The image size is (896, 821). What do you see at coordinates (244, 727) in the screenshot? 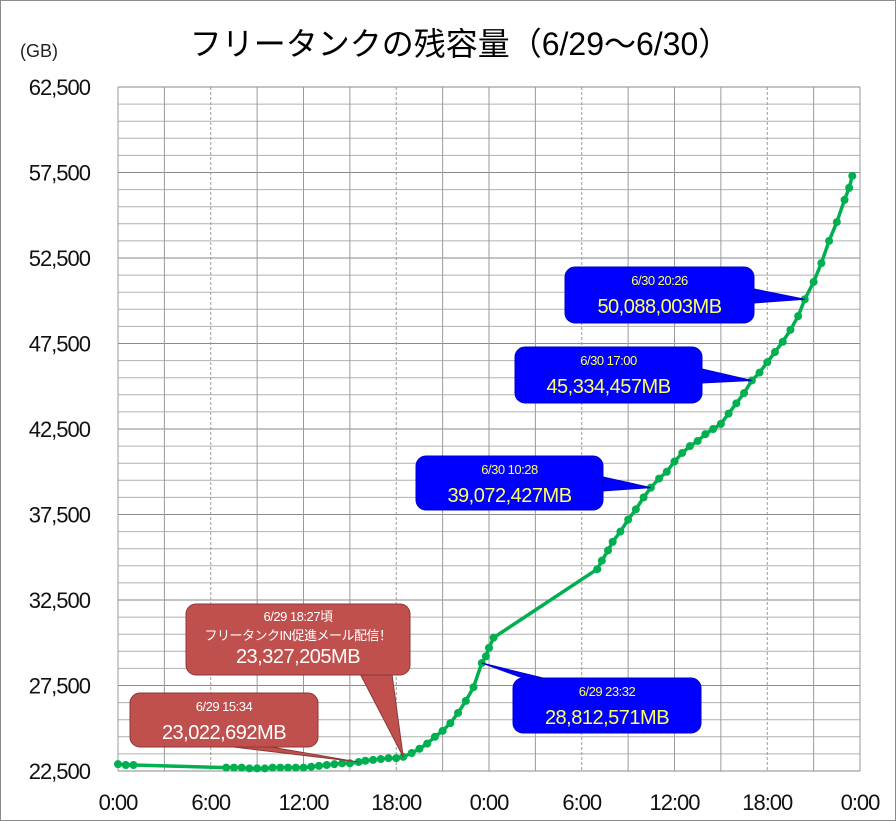
I see `callout: 6/29 15:34 23,022,692MB` at bounding box center [244, 727].